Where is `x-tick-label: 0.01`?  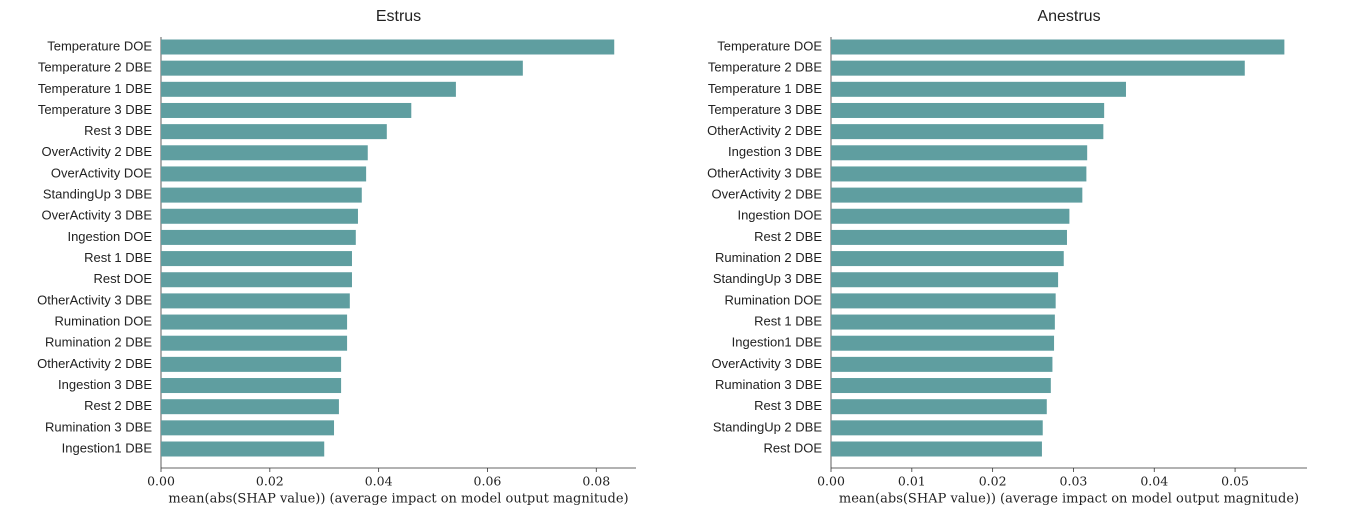 x-tick-label: 0.01 is located at coordinates (912, 481).